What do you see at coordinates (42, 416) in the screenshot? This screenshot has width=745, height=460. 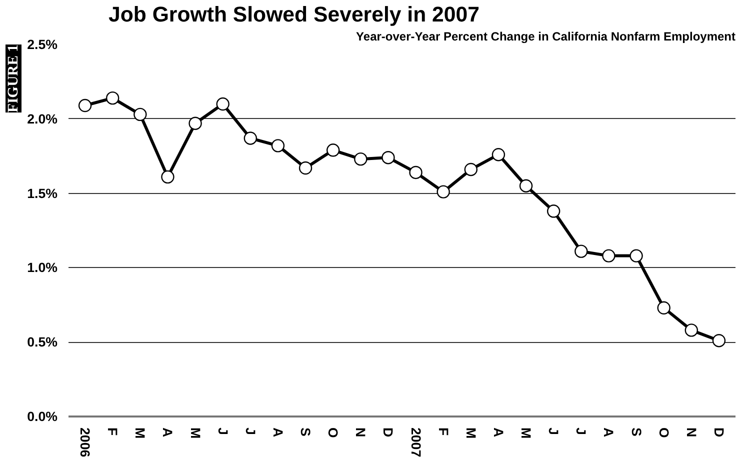 I see `y-tick-label: 0.0%` at bounding box center [42, 416].